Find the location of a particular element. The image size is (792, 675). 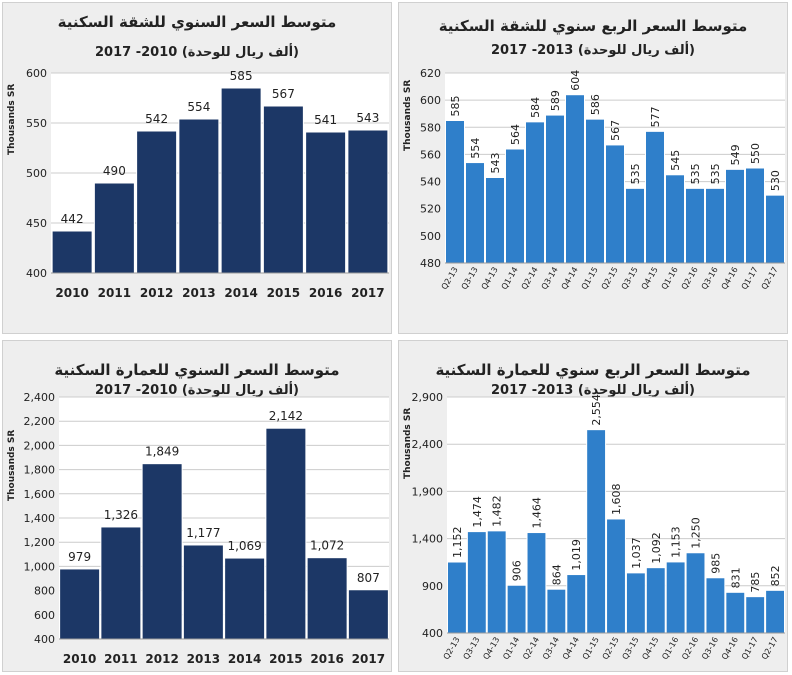

y-tick-label: 540 is located at coordinates (430, 182).